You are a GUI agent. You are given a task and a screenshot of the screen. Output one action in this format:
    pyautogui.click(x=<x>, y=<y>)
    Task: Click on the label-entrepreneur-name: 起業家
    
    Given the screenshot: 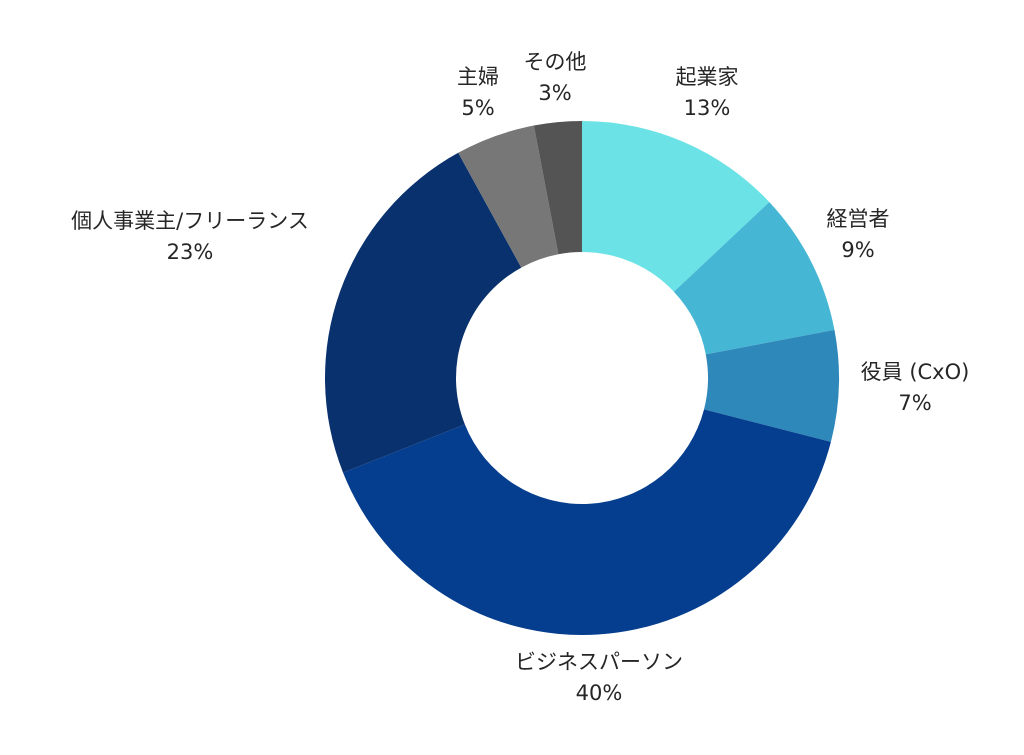 What is the action you would take?
    pyautogui.click(x=707, y=77)
    